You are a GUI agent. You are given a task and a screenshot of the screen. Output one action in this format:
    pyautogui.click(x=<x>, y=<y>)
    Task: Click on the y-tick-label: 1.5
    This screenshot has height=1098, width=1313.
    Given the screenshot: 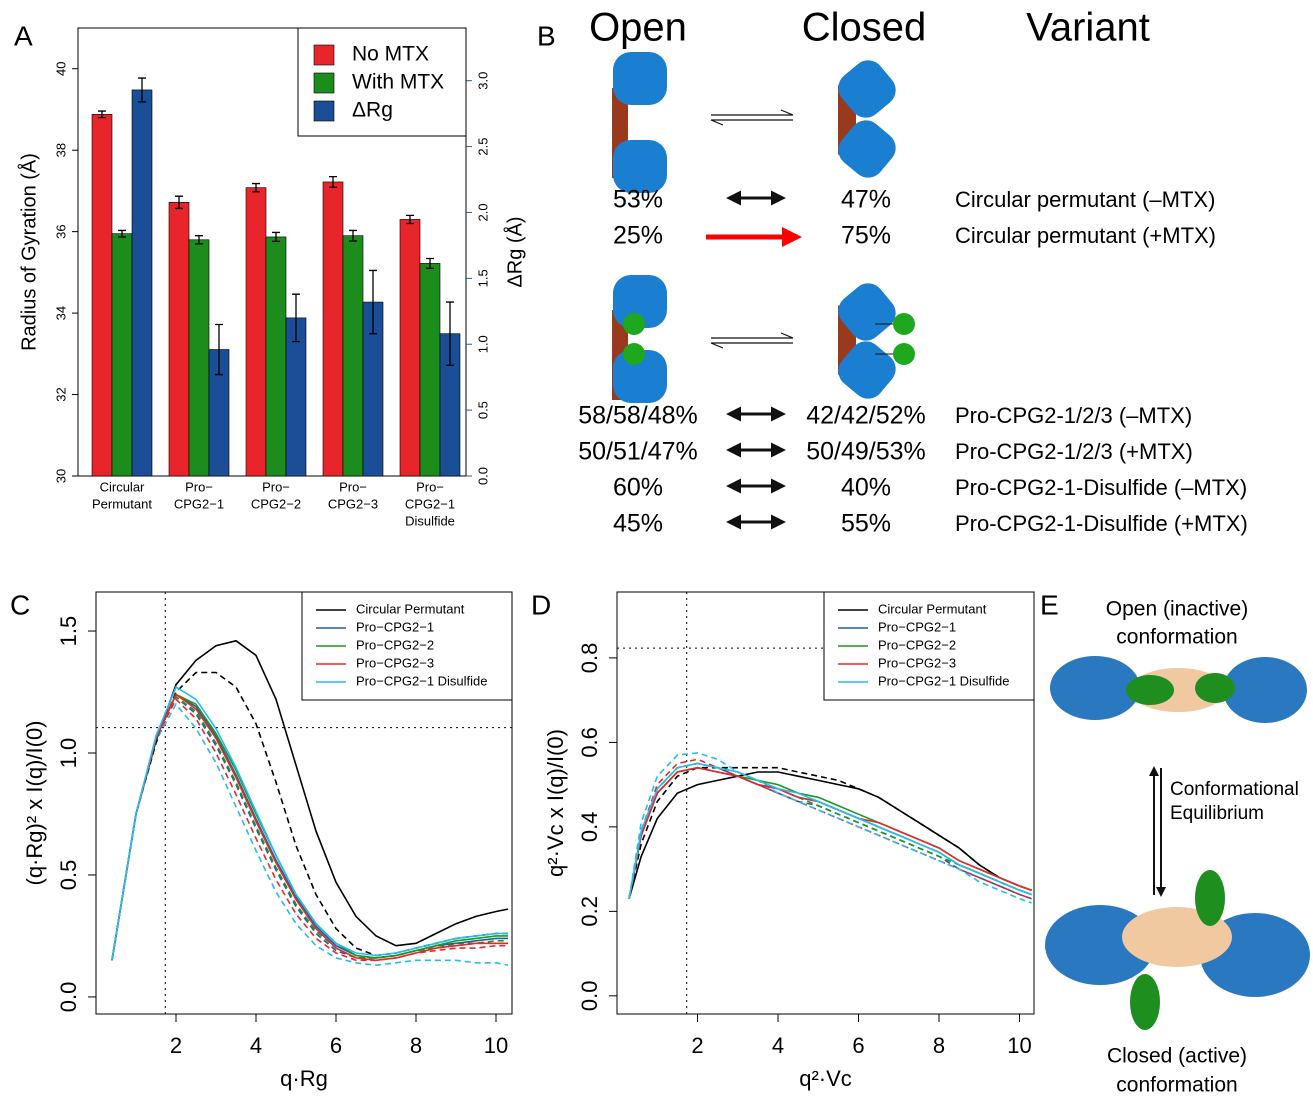 What is the action you would take?
    pyautogui.click(x=68, y=631)
    